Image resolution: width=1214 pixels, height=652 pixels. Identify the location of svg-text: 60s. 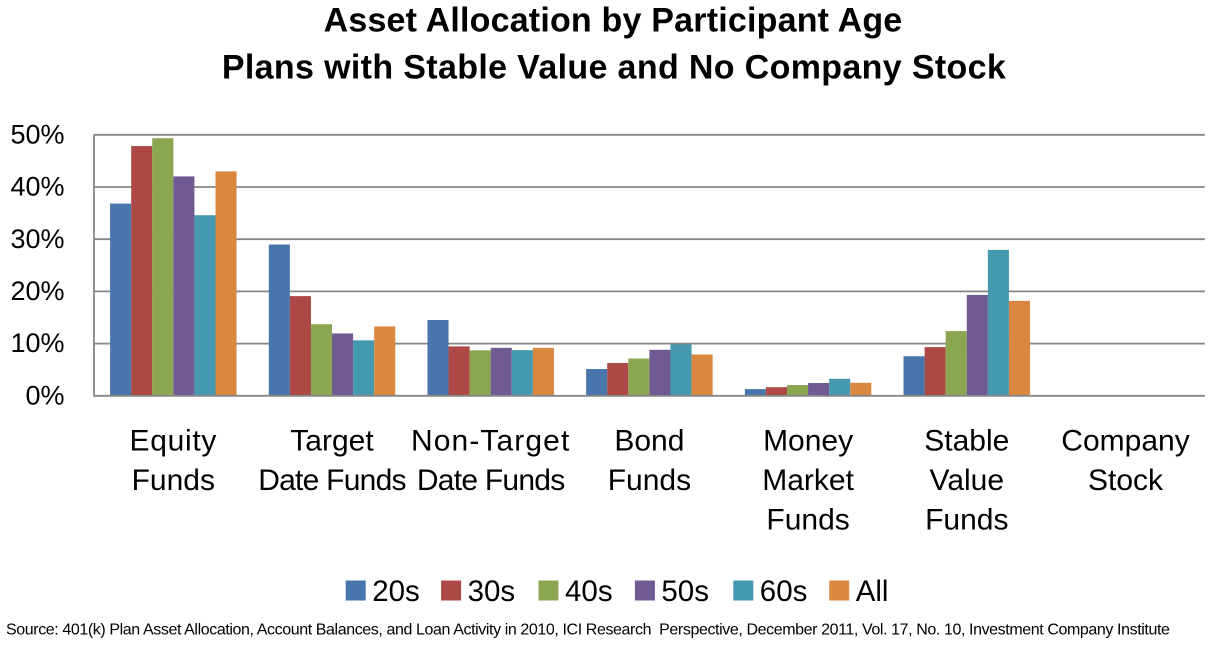
(784, 591).